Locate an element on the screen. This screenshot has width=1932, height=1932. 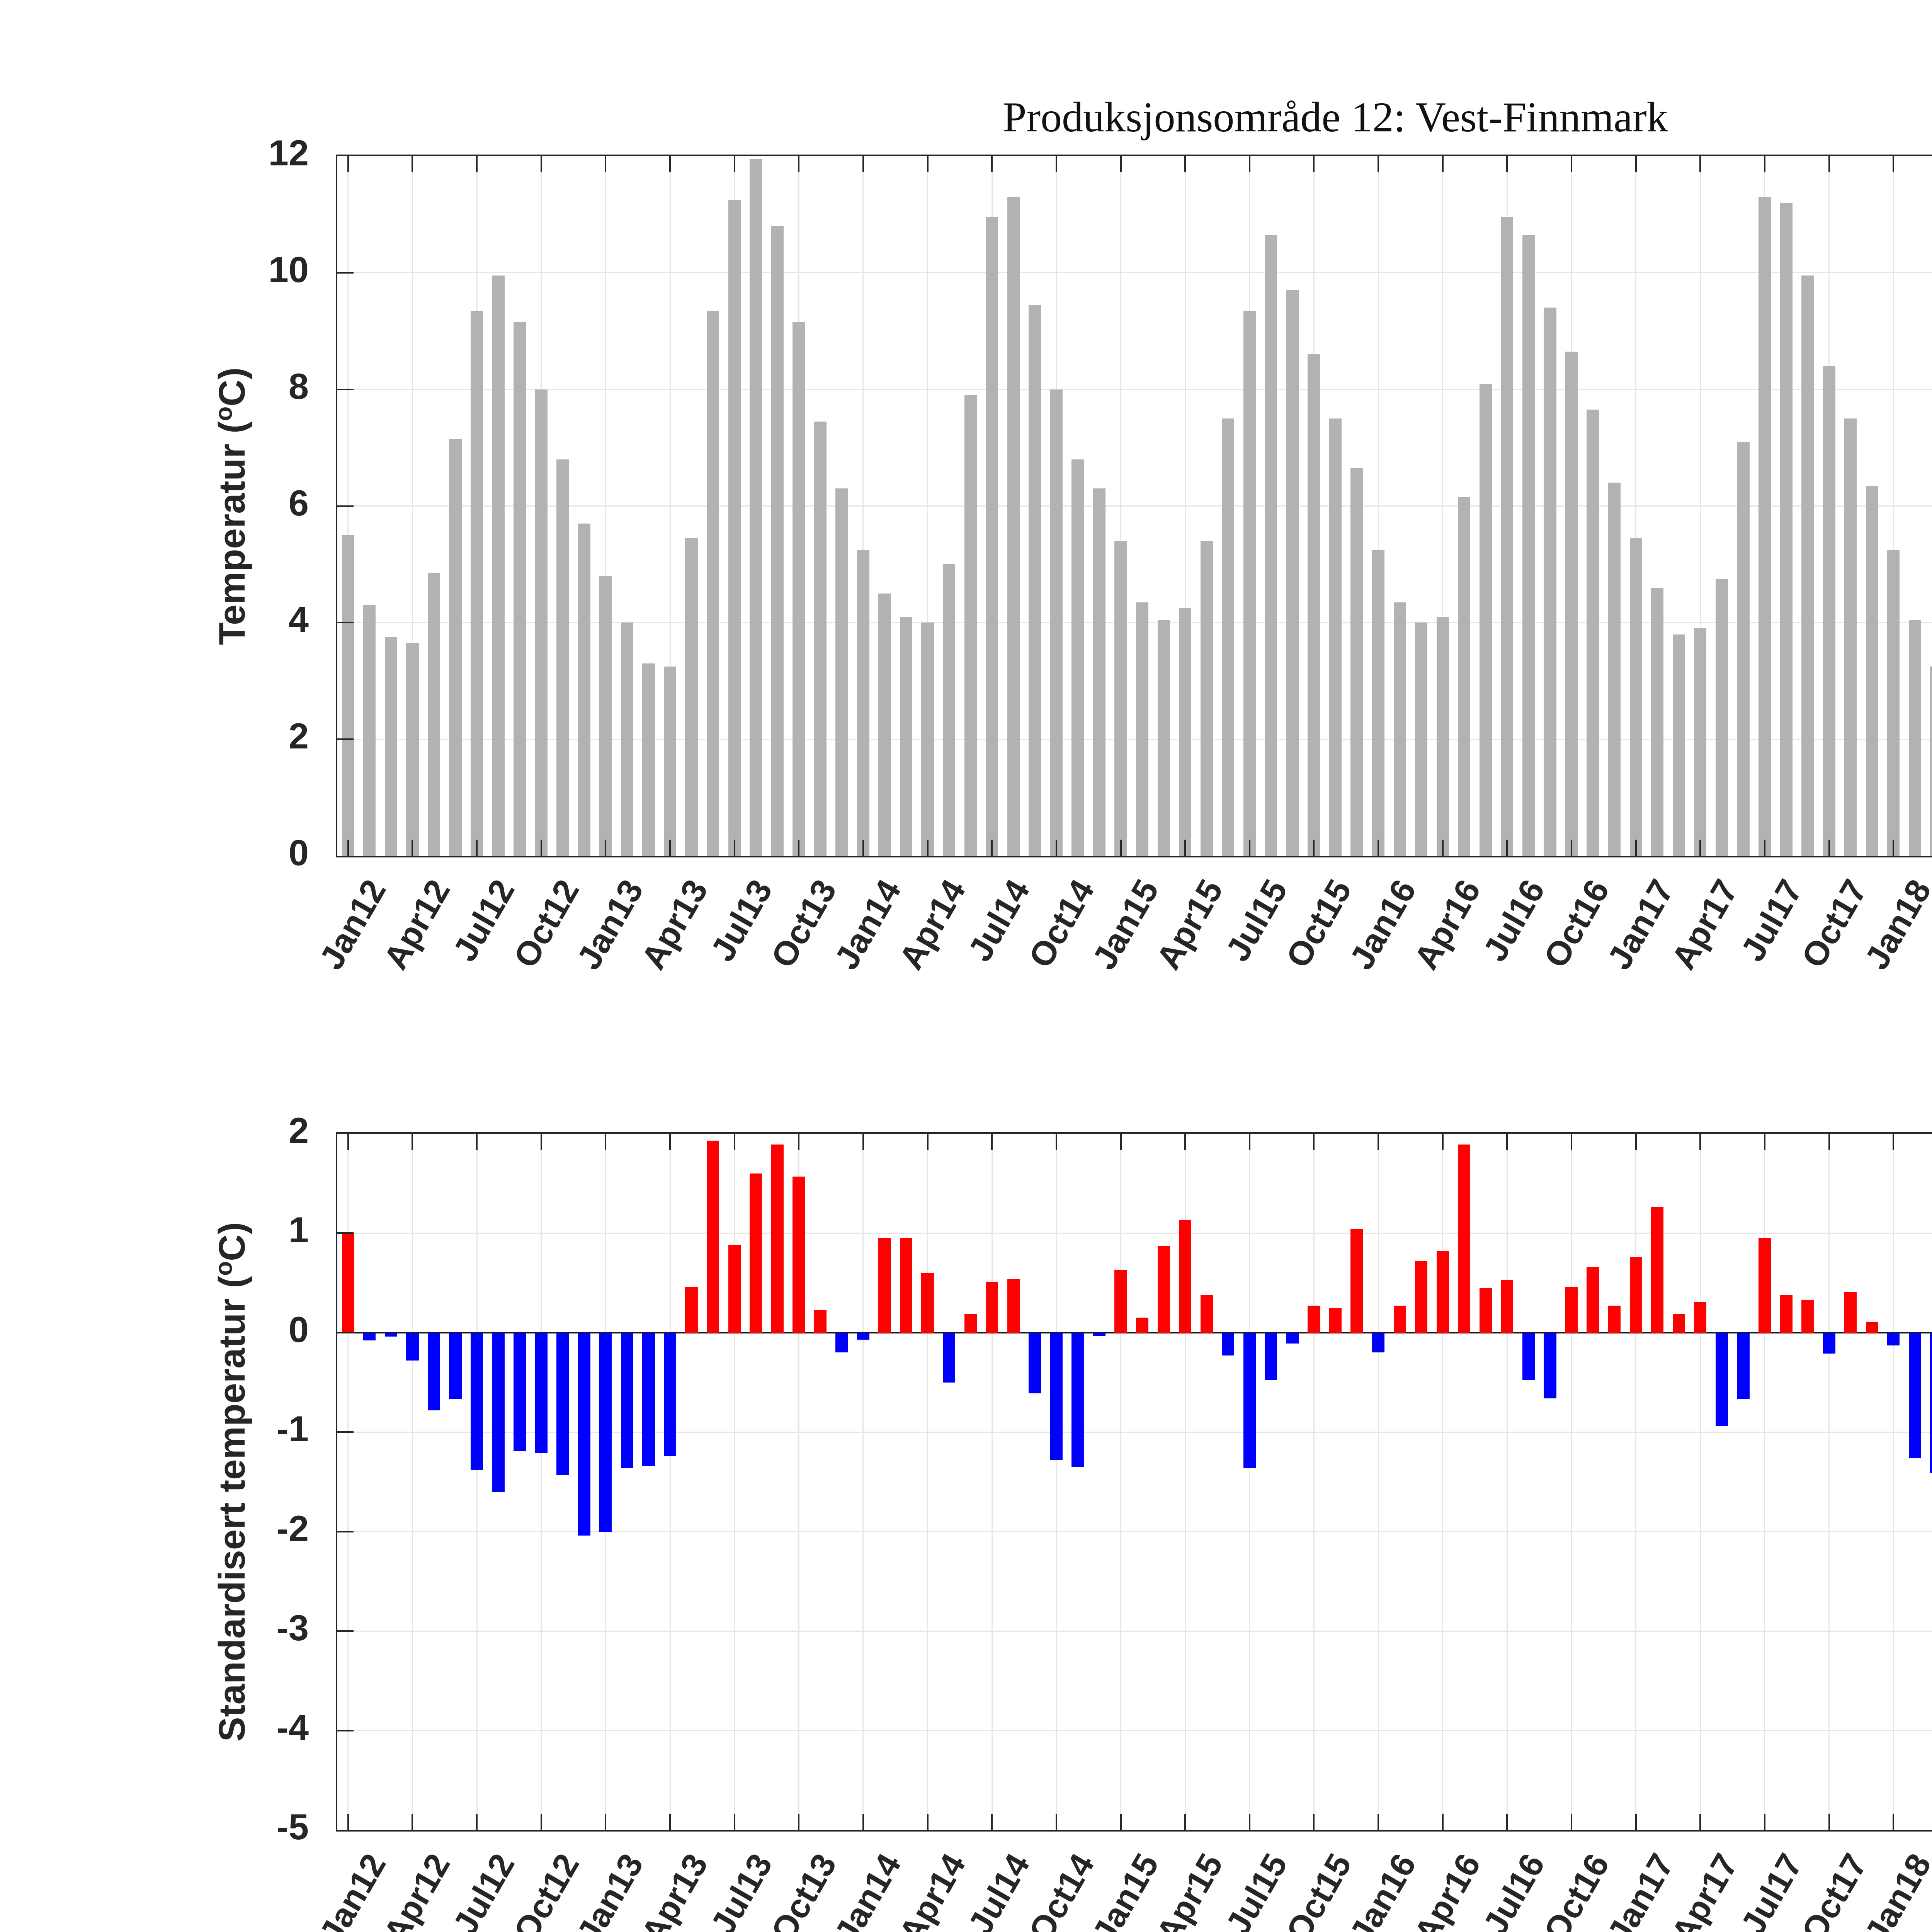
bar-Jan17 is located at coordinates (1636, 697).